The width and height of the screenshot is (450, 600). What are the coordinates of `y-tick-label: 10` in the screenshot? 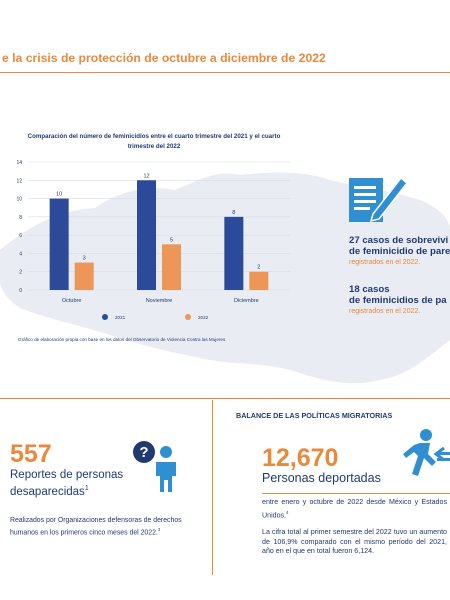 It's located at (19, 200).